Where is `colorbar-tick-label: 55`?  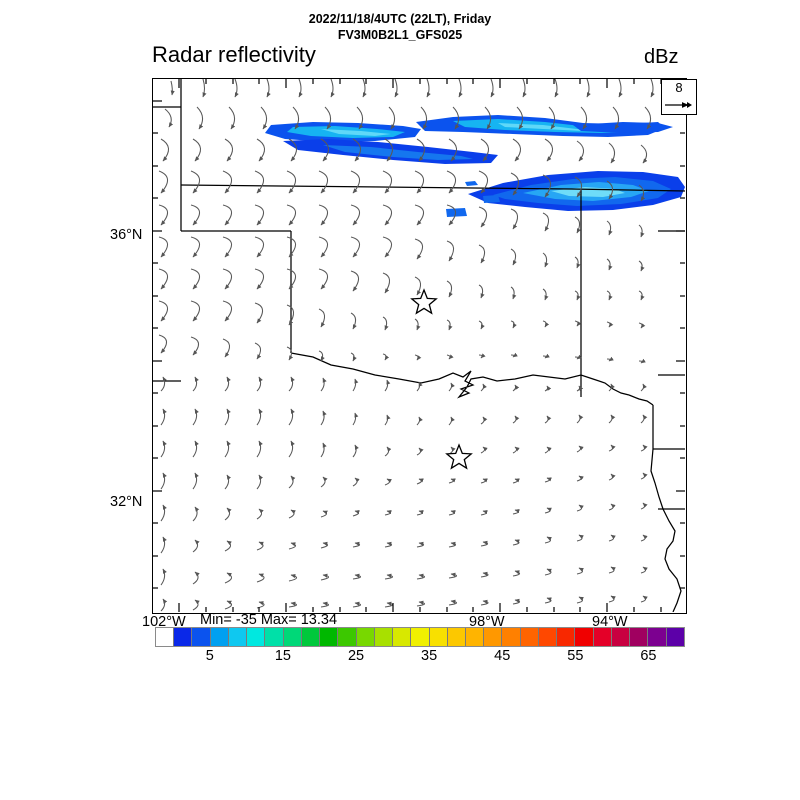 colorbar-tick-label: 55 is located at coordinates (575, 656).